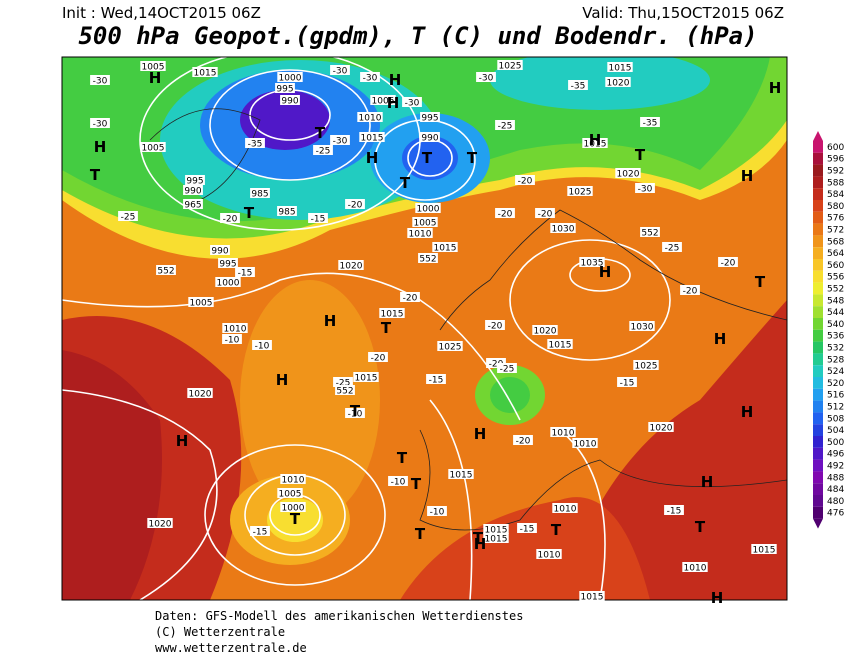  Describe the element at coordinates (835, 148) in the screenshot. I see `legend-label: 600` at that location.